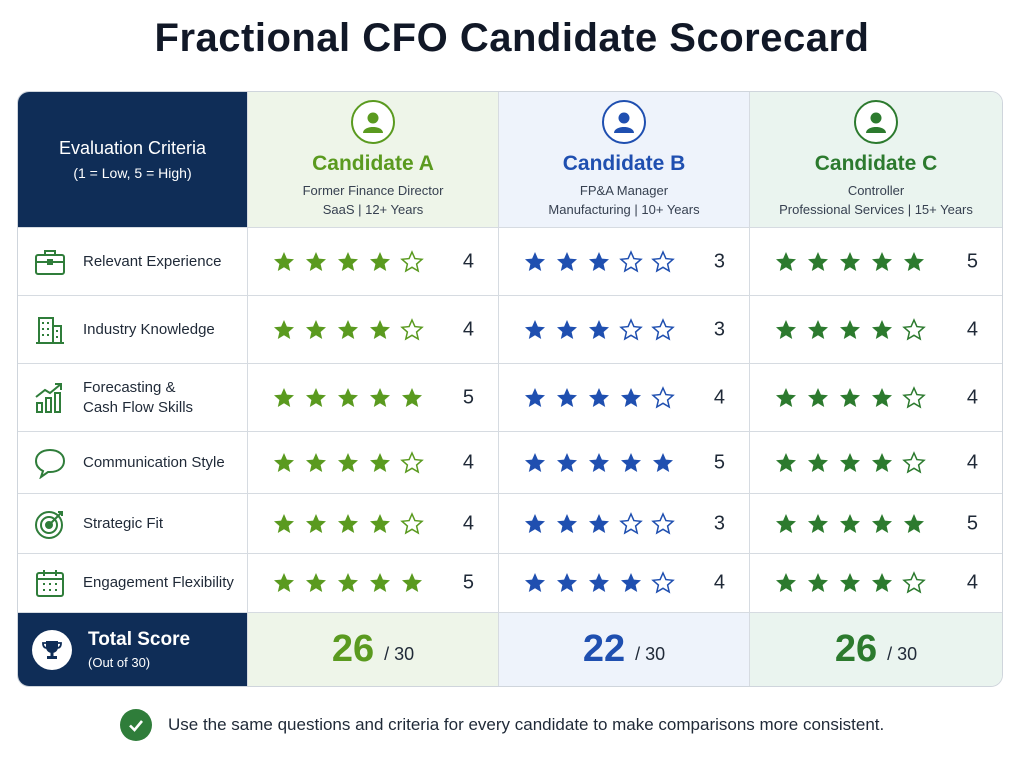 The height and width of the screenshot is (768, 1024). What do you see at coordinates (158, 582) in the screenshot?
I see `criterion-label: Engagement Flexibility` at bounding box center [158, 582].